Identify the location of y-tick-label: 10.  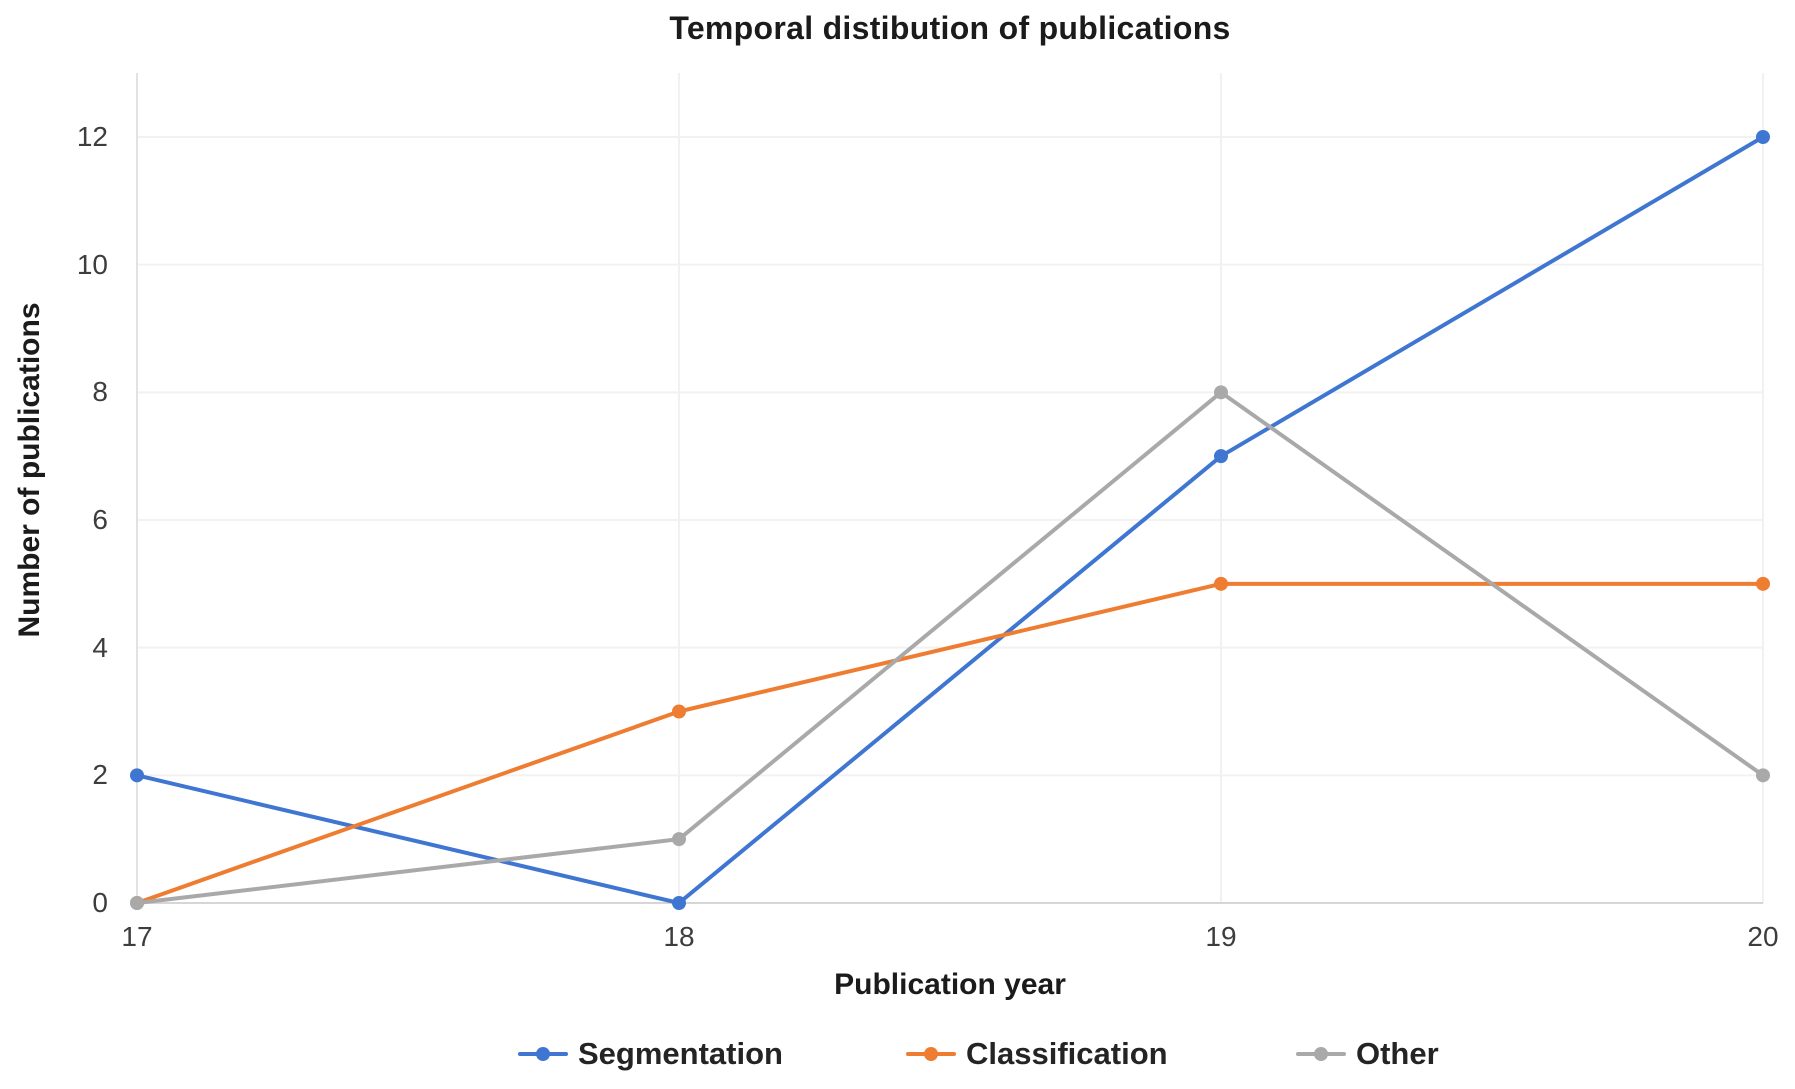
(92, 264).